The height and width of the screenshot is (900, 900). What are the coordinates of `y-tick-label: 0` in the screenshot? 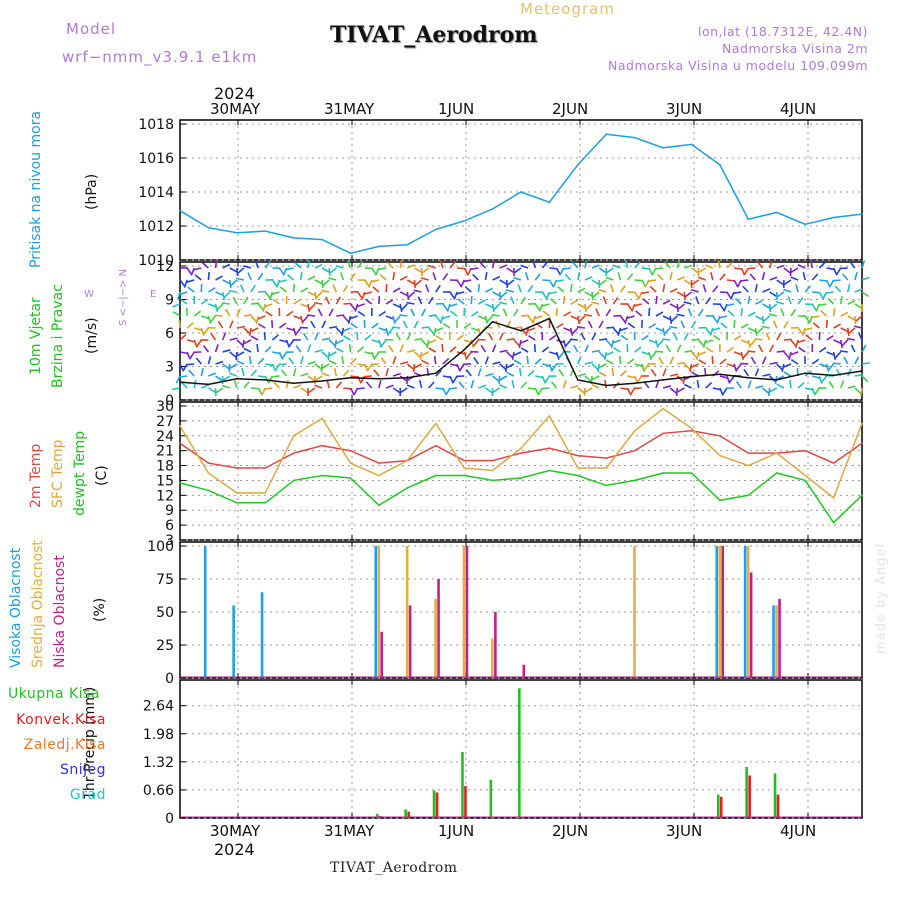 It's located at (169, 679).